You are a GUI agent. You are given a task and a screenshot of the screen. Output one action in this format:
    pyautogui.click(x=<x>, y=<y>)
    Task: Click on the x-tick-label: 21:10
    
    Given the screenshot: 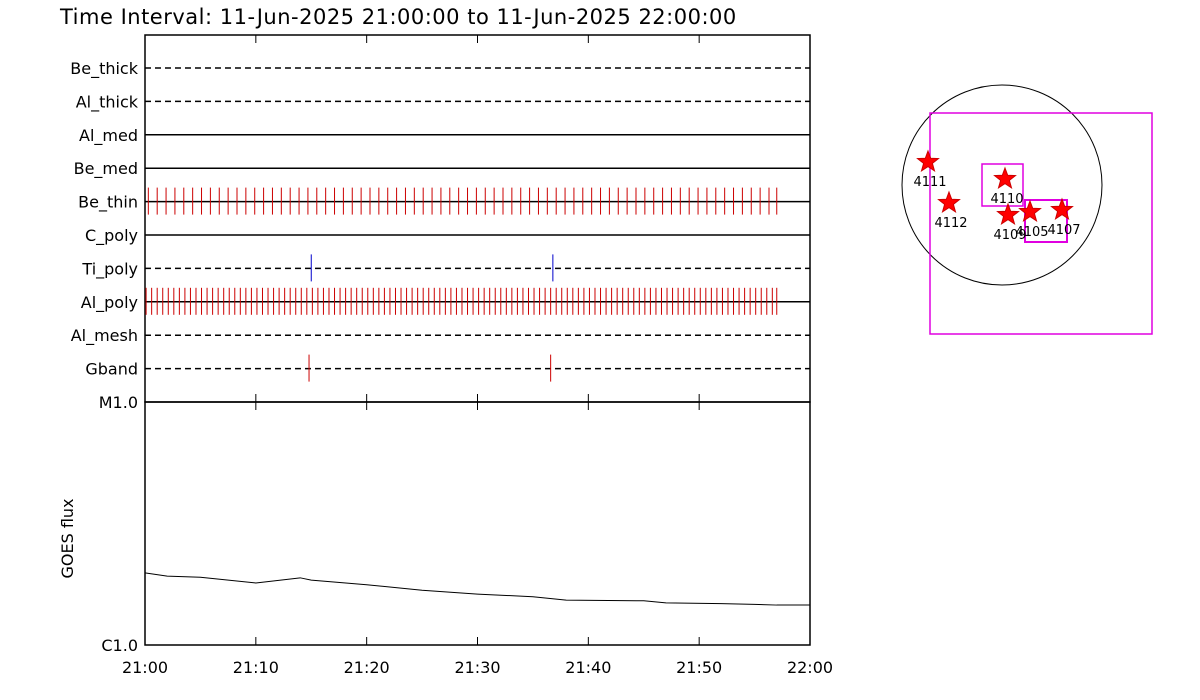 What is the action you would take?
    pyautogui.click(x=256, y=667)
    